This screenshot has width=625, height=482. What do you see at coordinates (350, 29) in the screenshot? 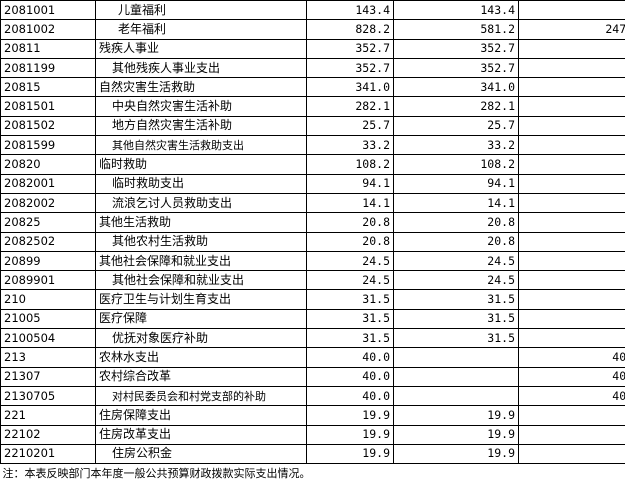
I see `total-cell: 828.2` at bounding box center [350, 29].